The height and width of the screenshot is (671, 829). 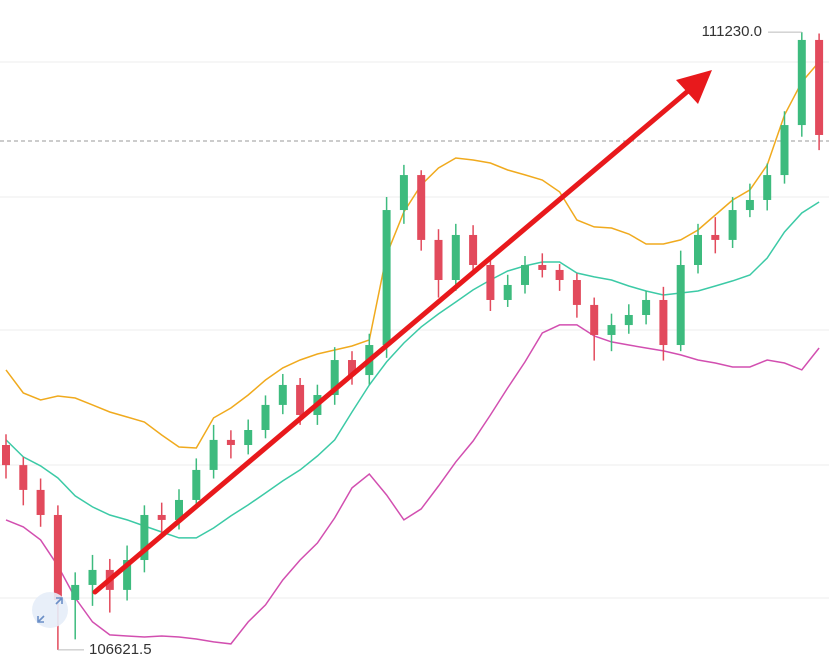 I want to click on high-marker-label: 111230.0, so click(x=732, y=31).